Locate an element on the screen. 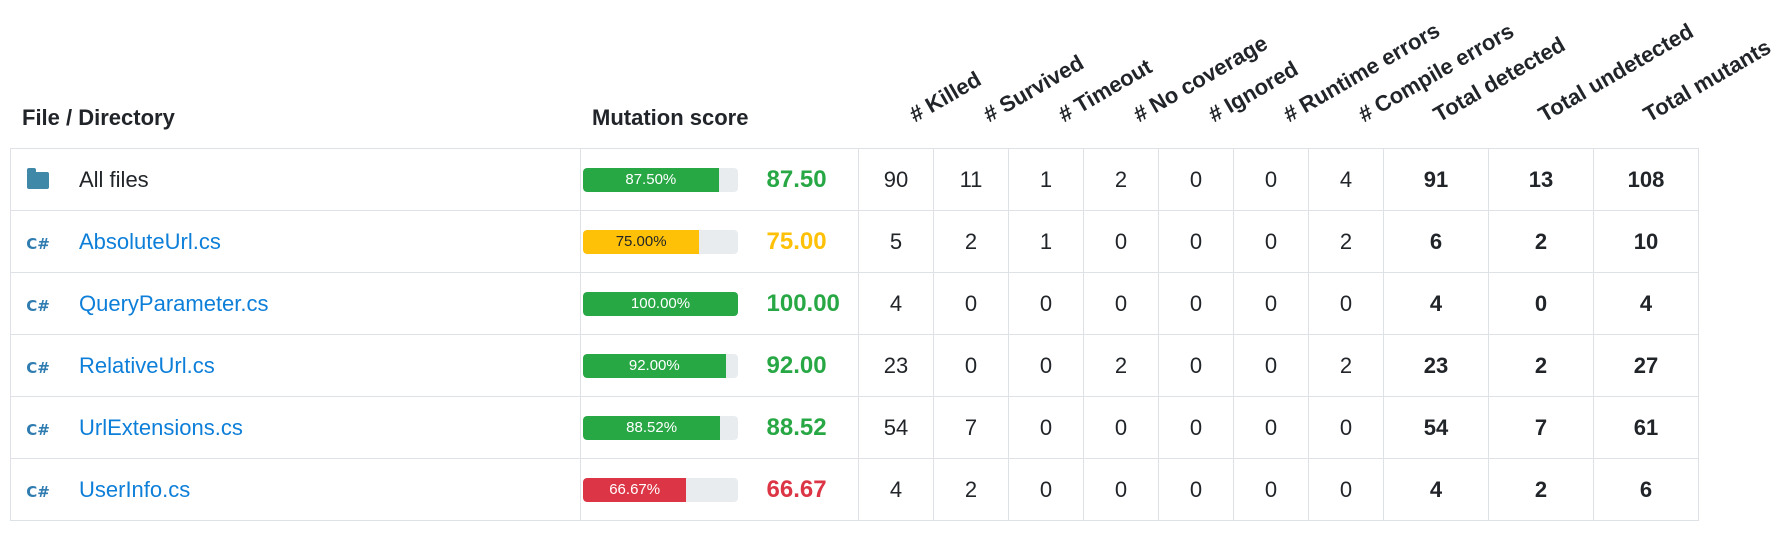  mutation-score-value: 88.52 is located at coordinates (799, 427).